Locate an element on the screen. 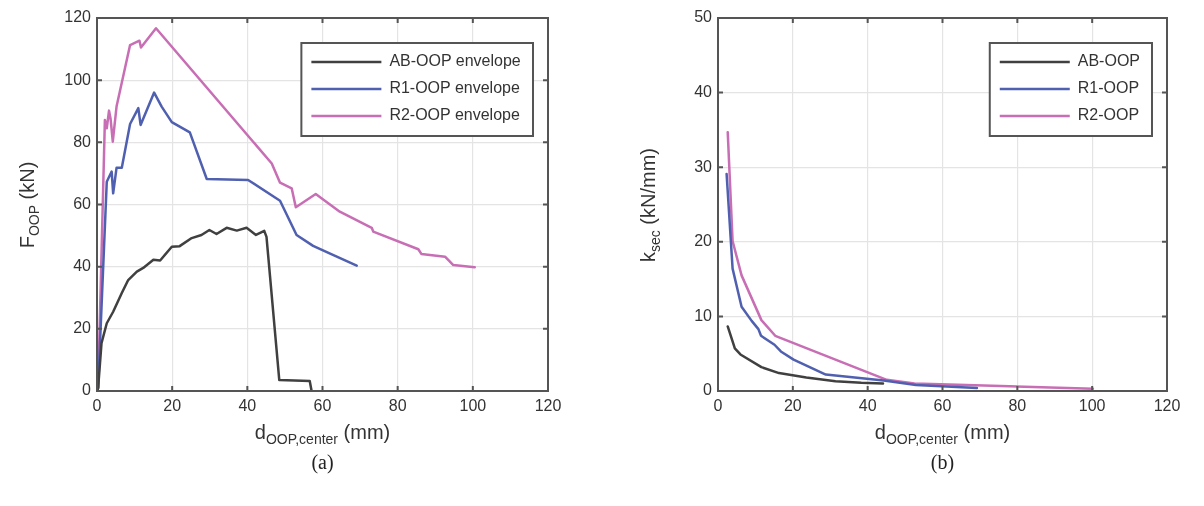 The width and height of the screenshot is (1204, 506). y-tick-label: 50 is located at coordinates (703, 17).